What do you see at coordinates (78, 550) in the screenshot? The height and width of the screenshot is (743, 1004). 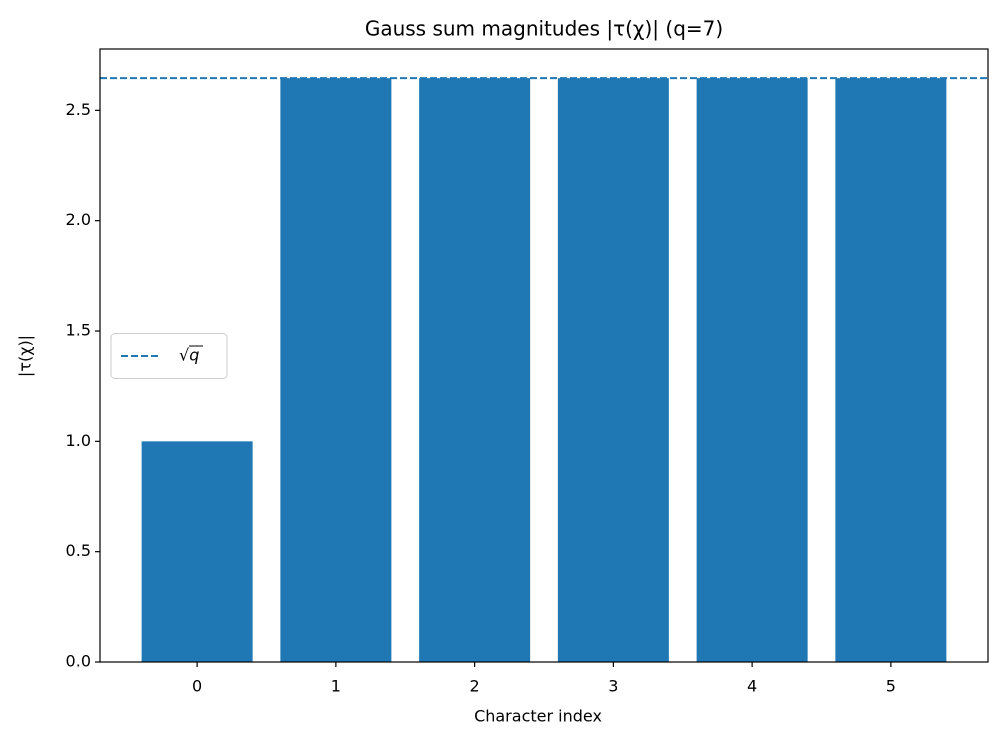 I see `y-tick-label: 0.5` at bounding box center [78, 550].